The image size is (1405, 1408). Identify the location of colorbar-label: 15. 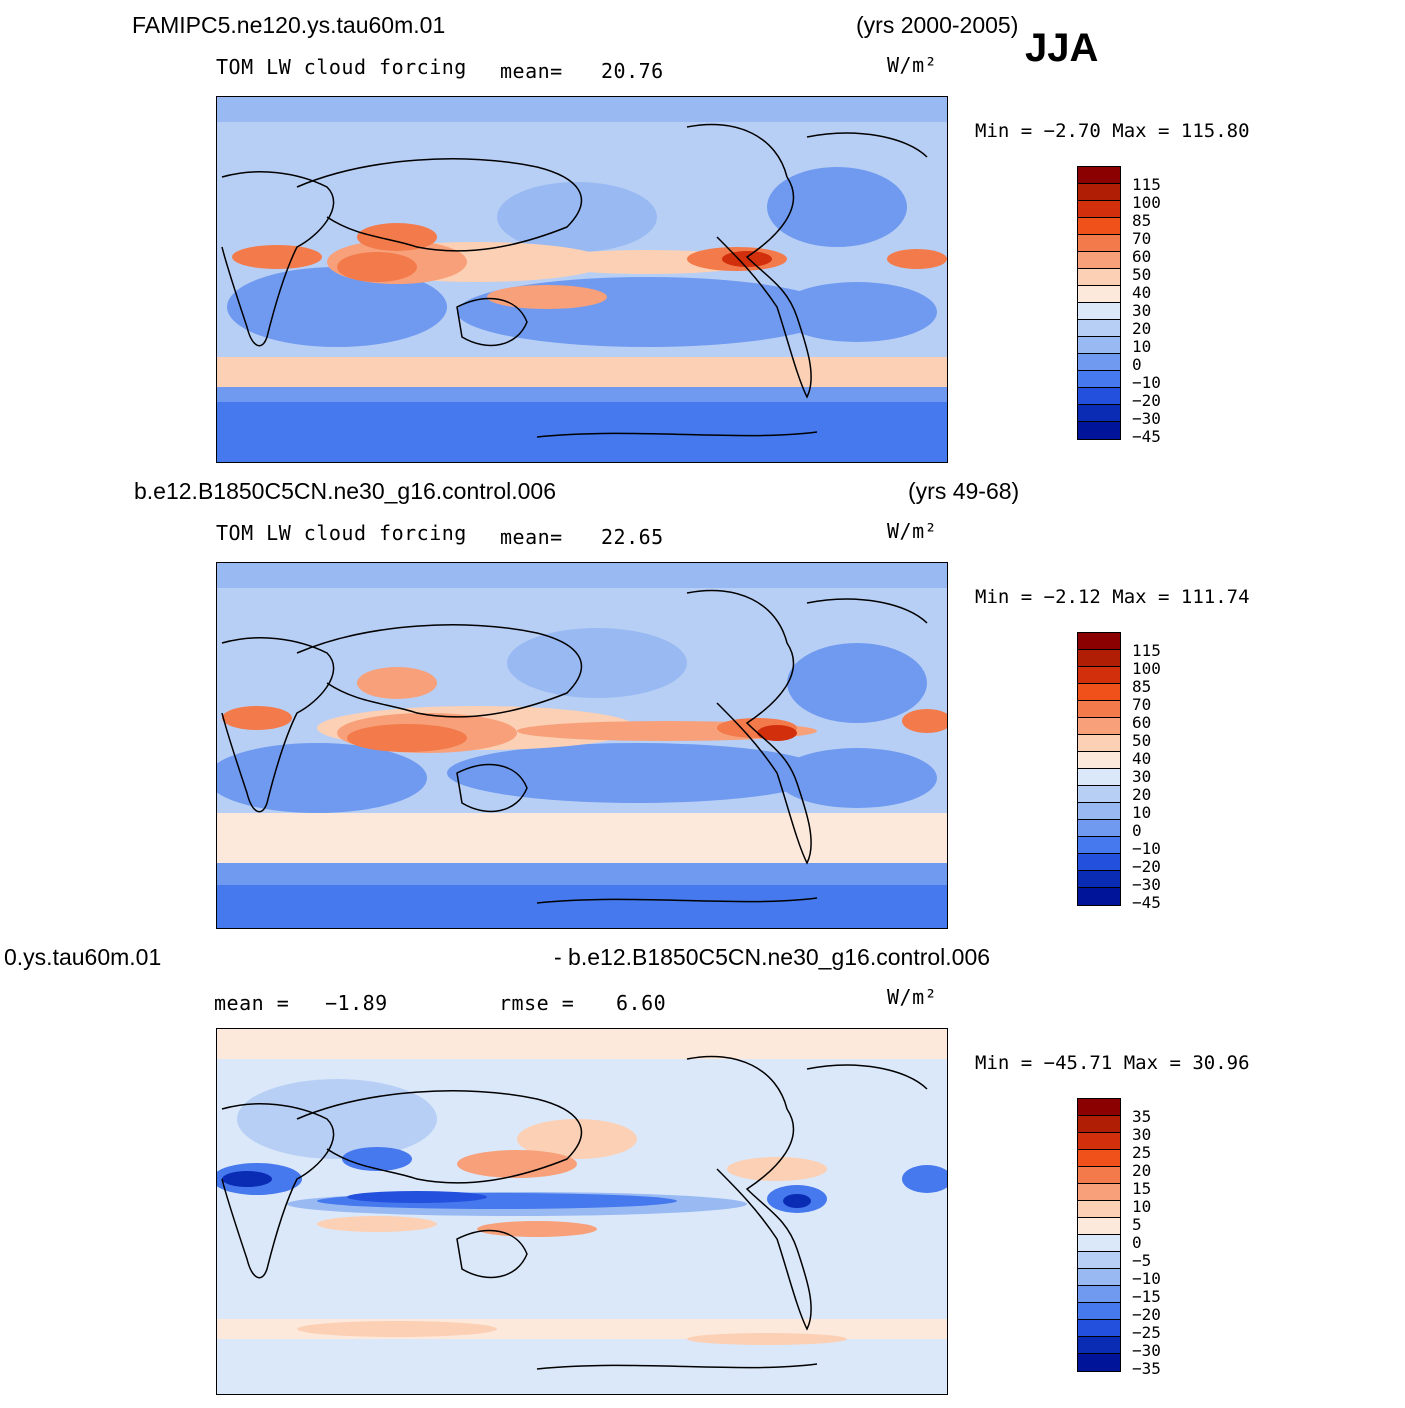
(1142, 1188).